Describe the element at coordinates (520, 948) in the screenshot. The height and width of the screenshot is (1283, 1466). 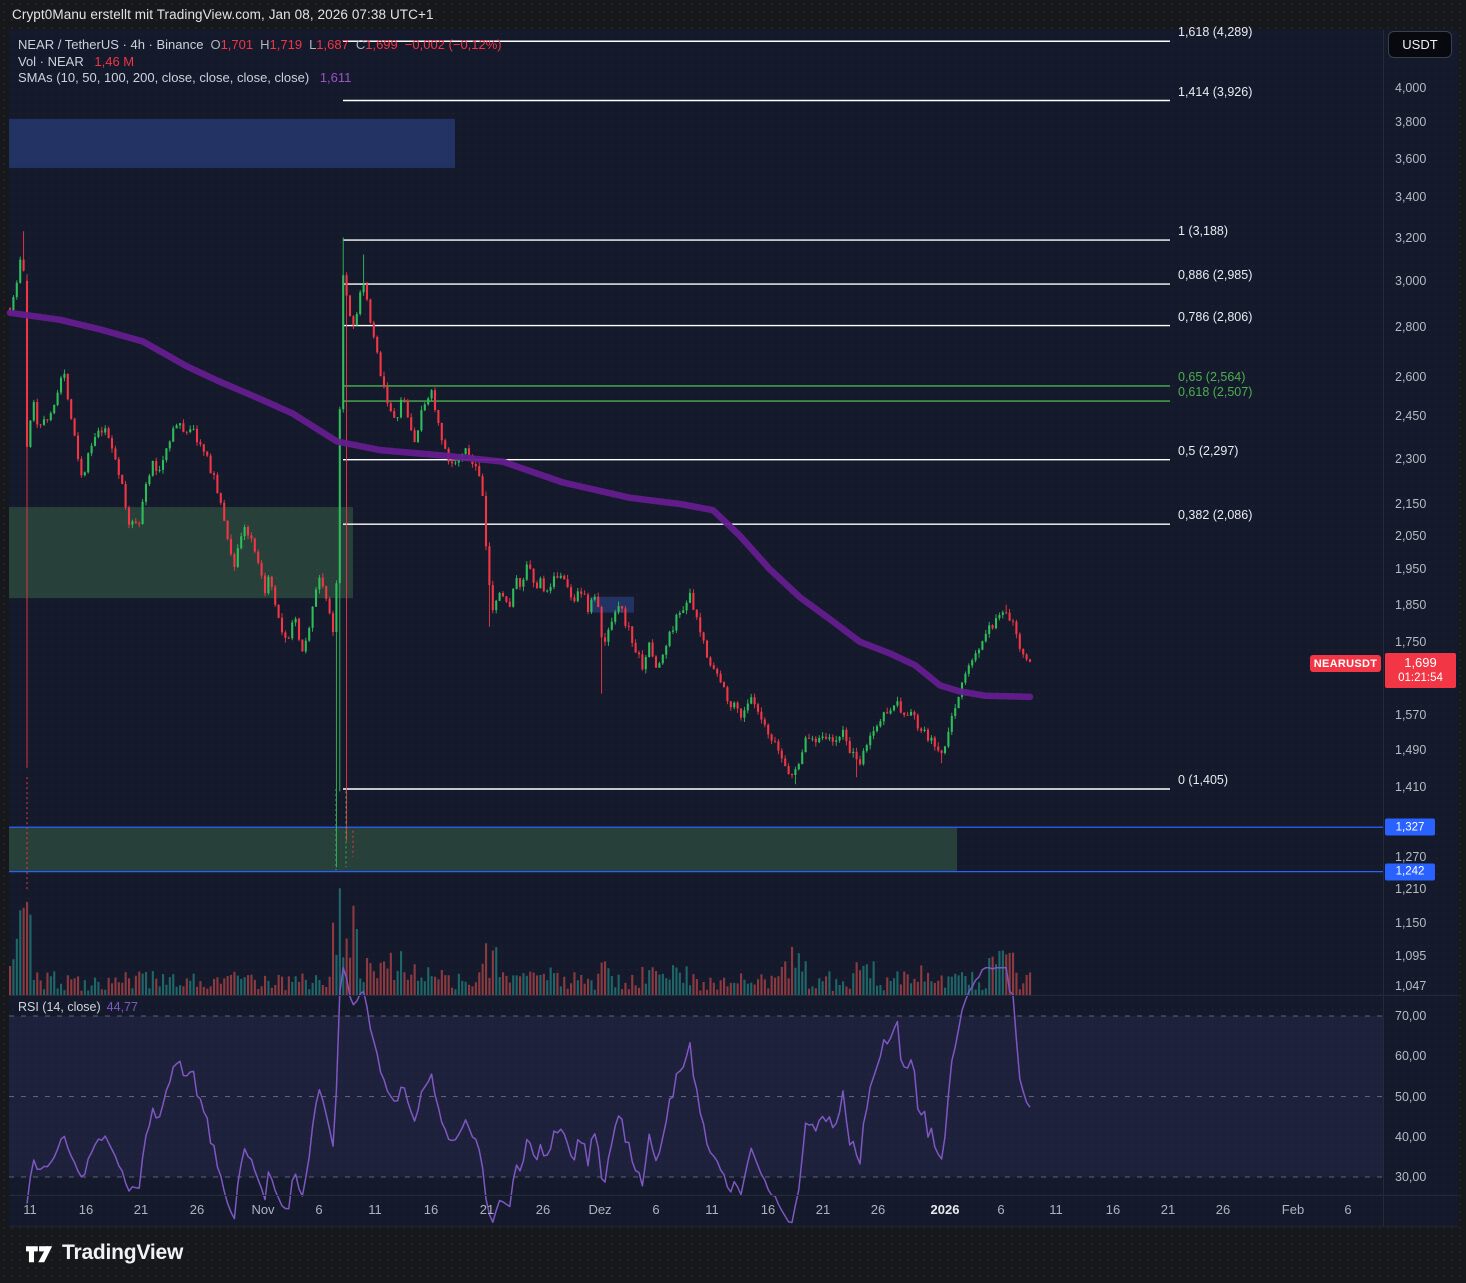
I see `volume-bars-down` at that location.